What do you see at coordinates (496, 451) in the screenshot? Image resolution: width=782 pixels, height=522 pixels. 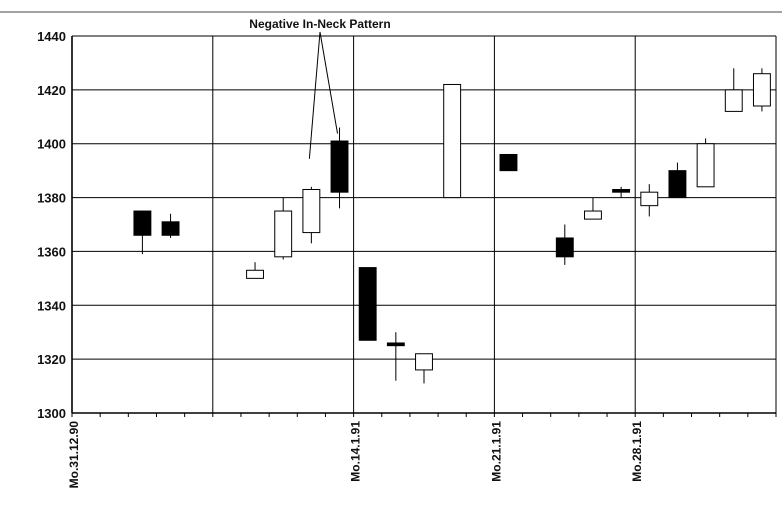 I see `x-tick-label: Mo.21.1.91` at bounding box center [496, 451].